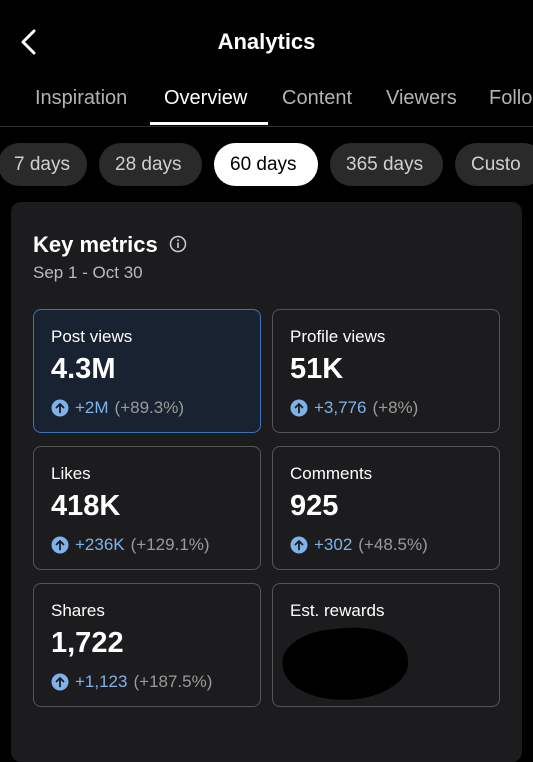  Describe the element at coordinates (86, 506) in the screenshot. I see `metric-value: 418K` at that location.